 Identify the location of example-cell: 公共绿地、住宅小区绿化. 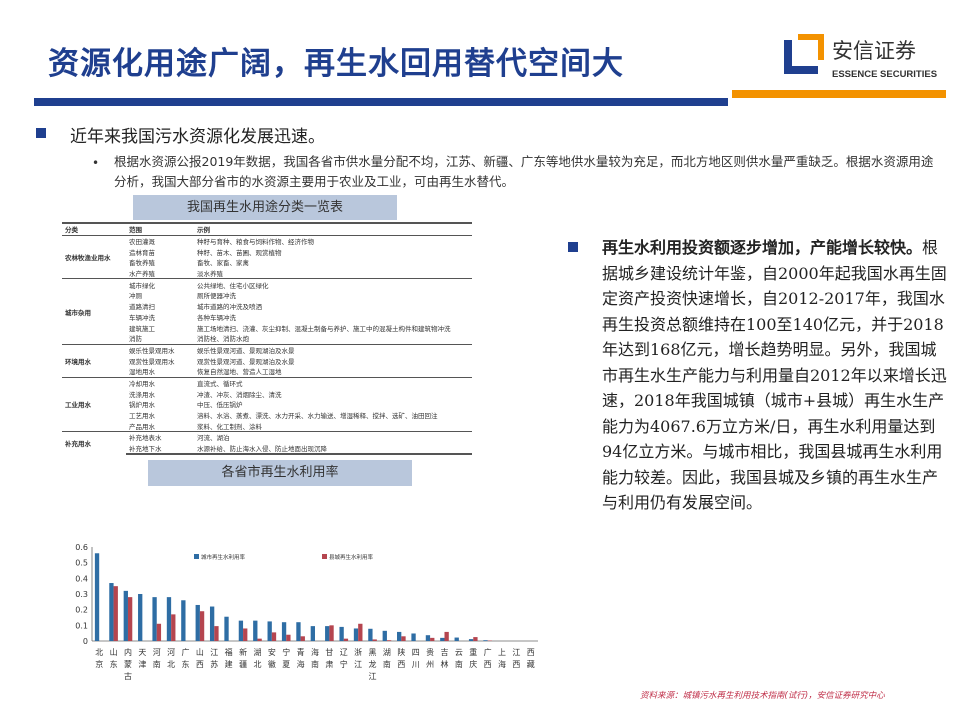
(333, 284).